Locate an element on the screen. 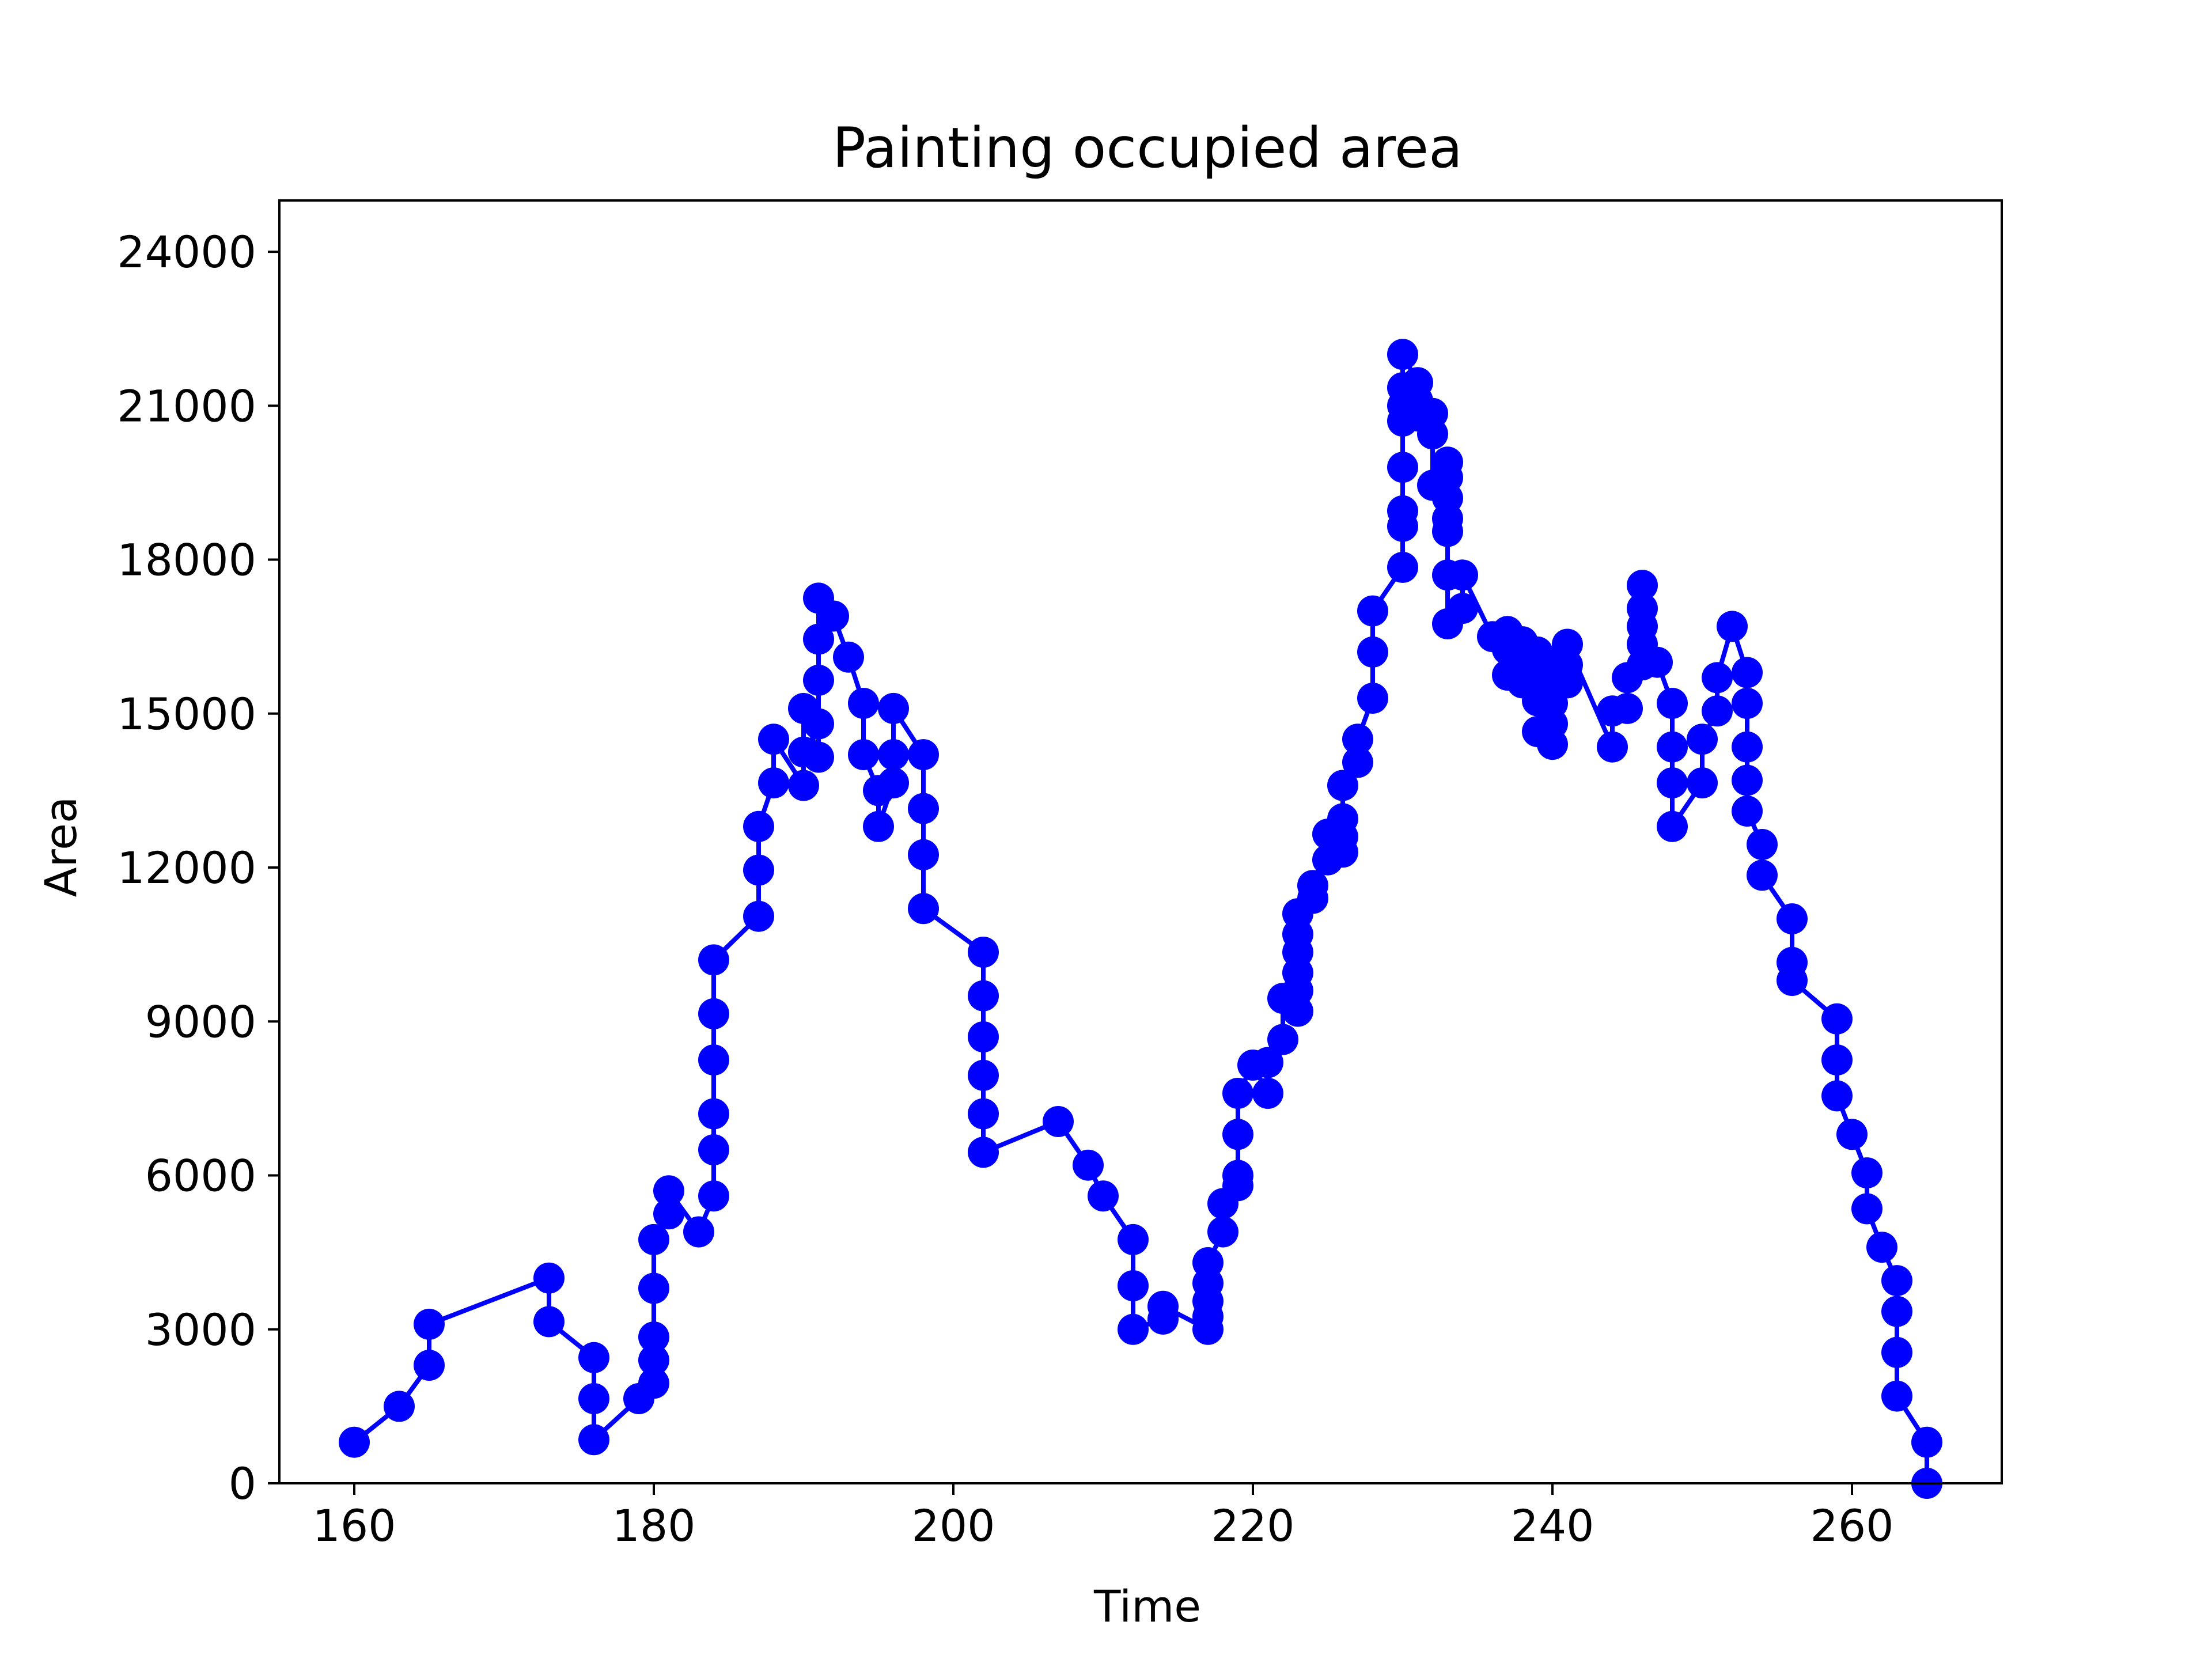 This screenshot has width=2212, height=1659. y-axis-label: Area is located at coordinates (60, 847).